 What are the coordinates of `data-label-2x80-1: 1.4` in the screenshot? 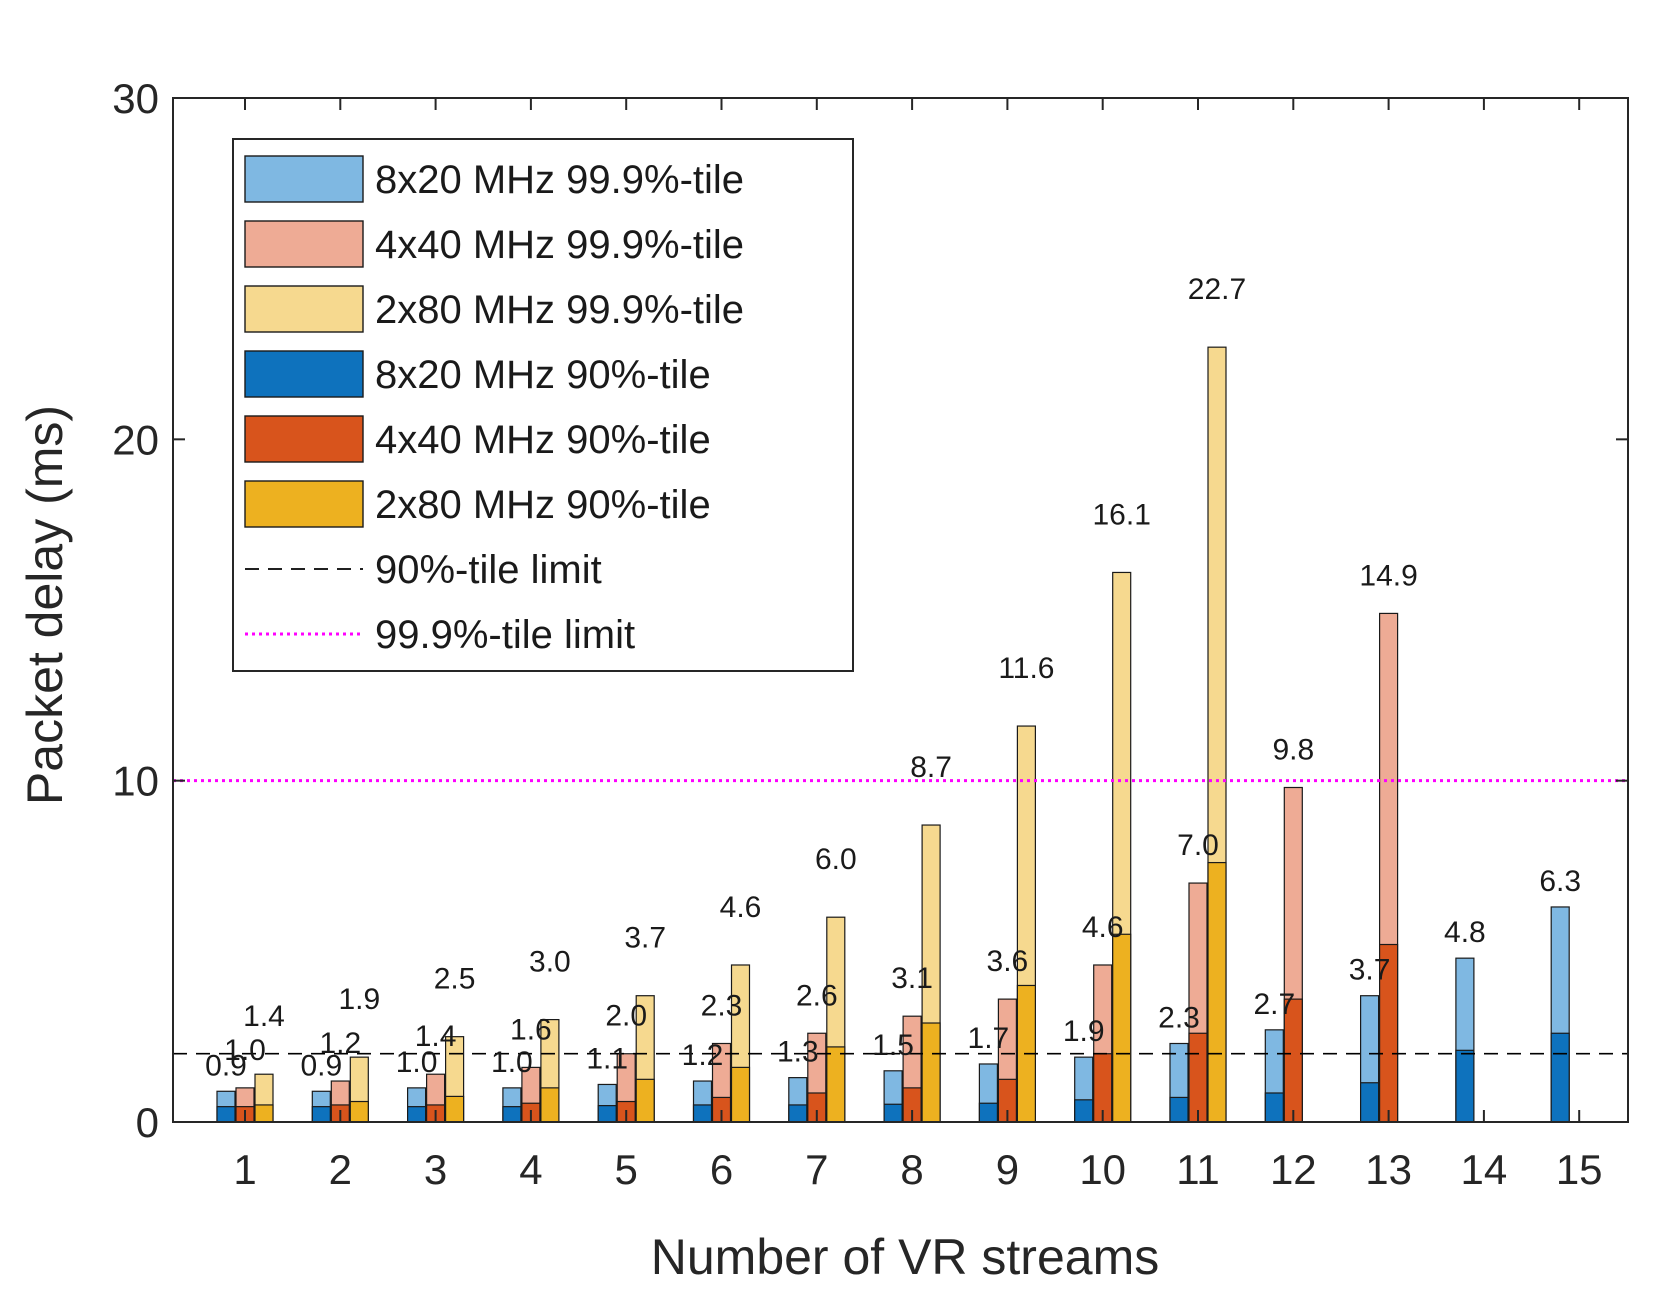 It's located at (264, 1016).